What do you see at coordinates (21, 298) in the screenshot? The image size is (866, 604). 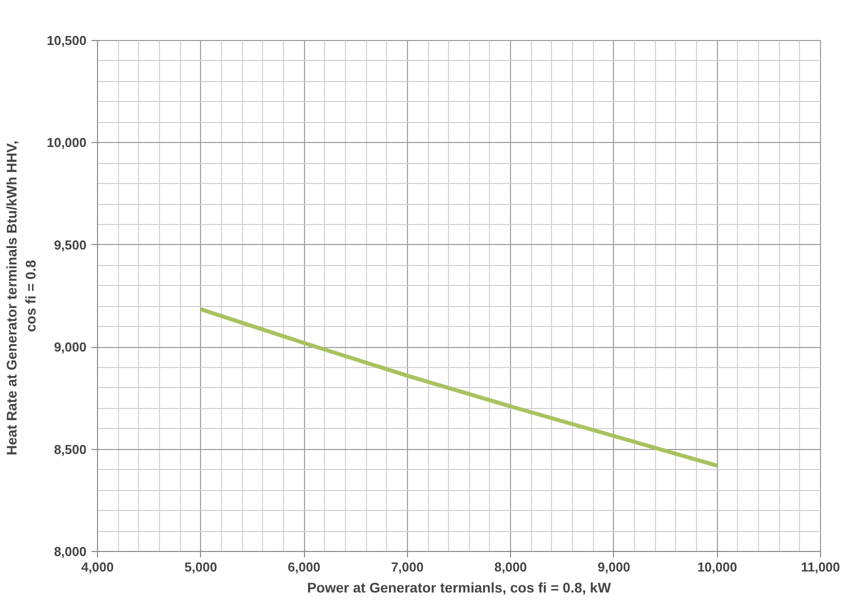 I see `y-axis-title: Heat Rate at Generator terminals Btu/kWh HHV, cos fi = 0.8` at bounding box center [21, 298].